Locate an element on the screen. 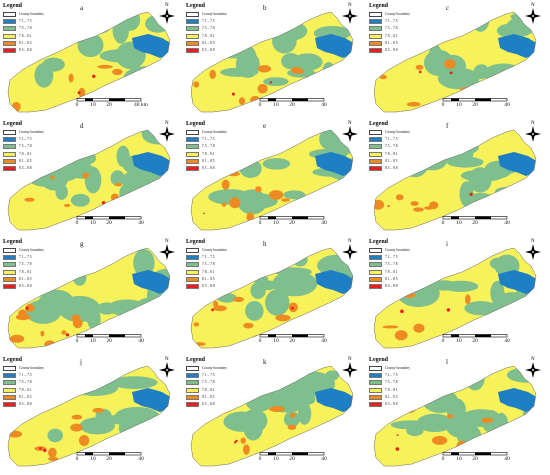 This screenshot has height=475, width=550. panel-label: g is located at coordinates (82, 244).